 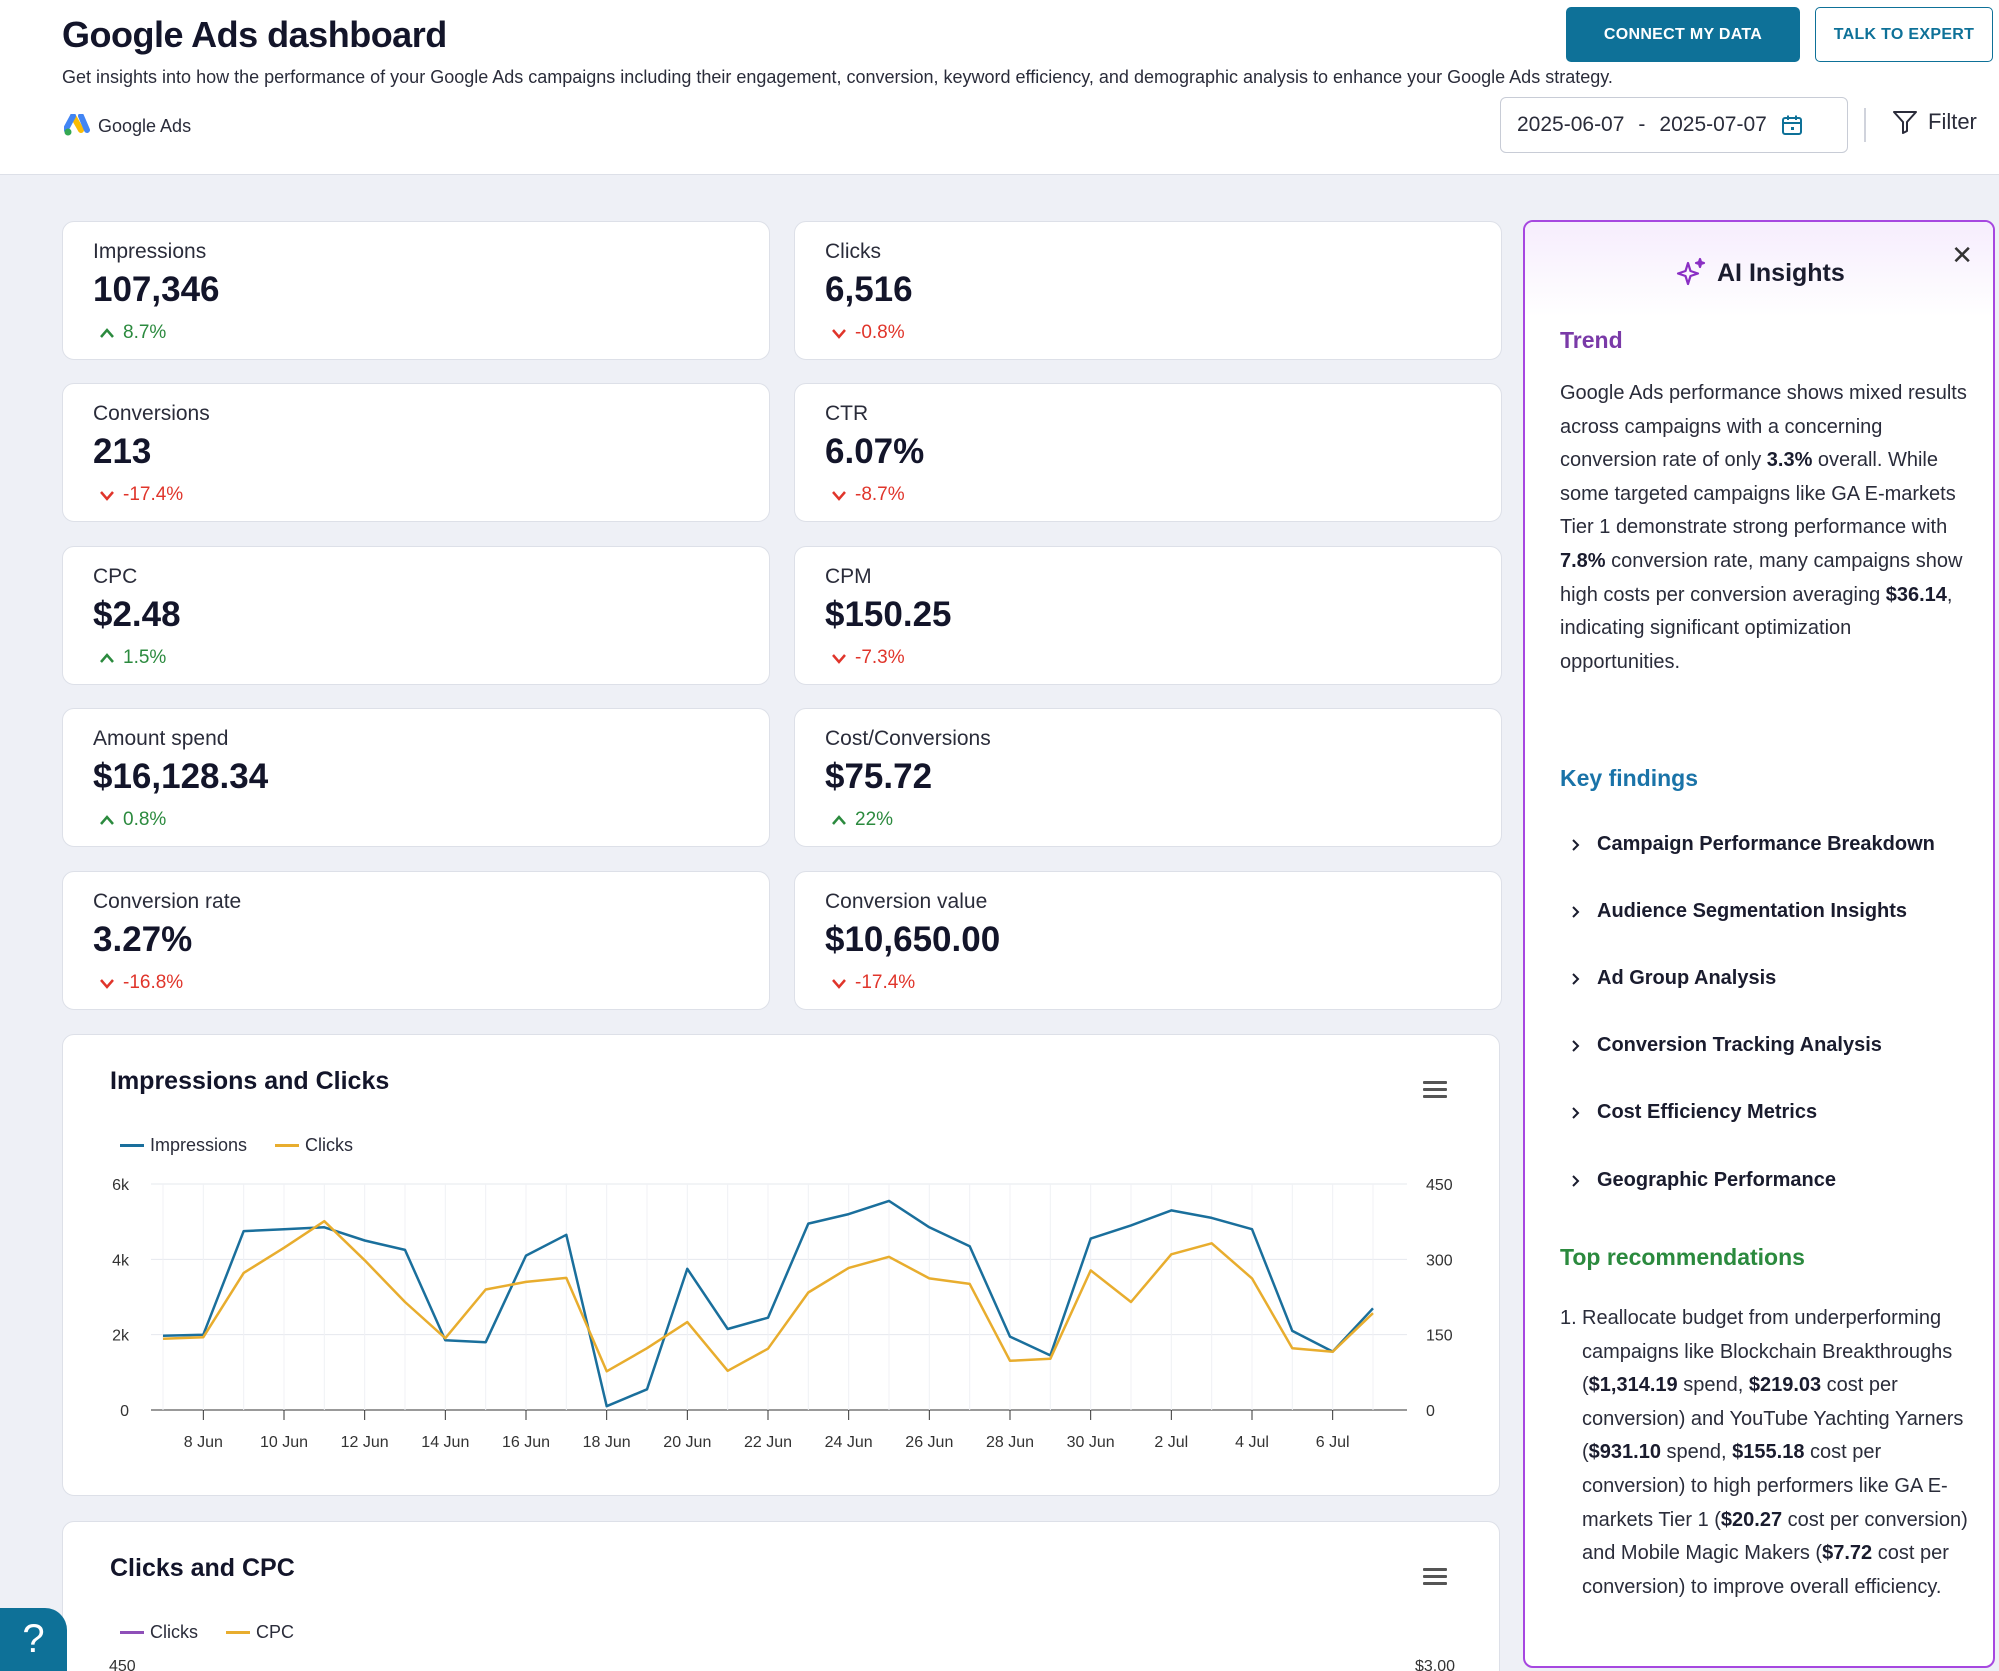 What do you see at coordinates (365, 1442) in the screenshot?
I see `x-axis-tick-label: 12 Jun` at bounding box center [365, 1442].